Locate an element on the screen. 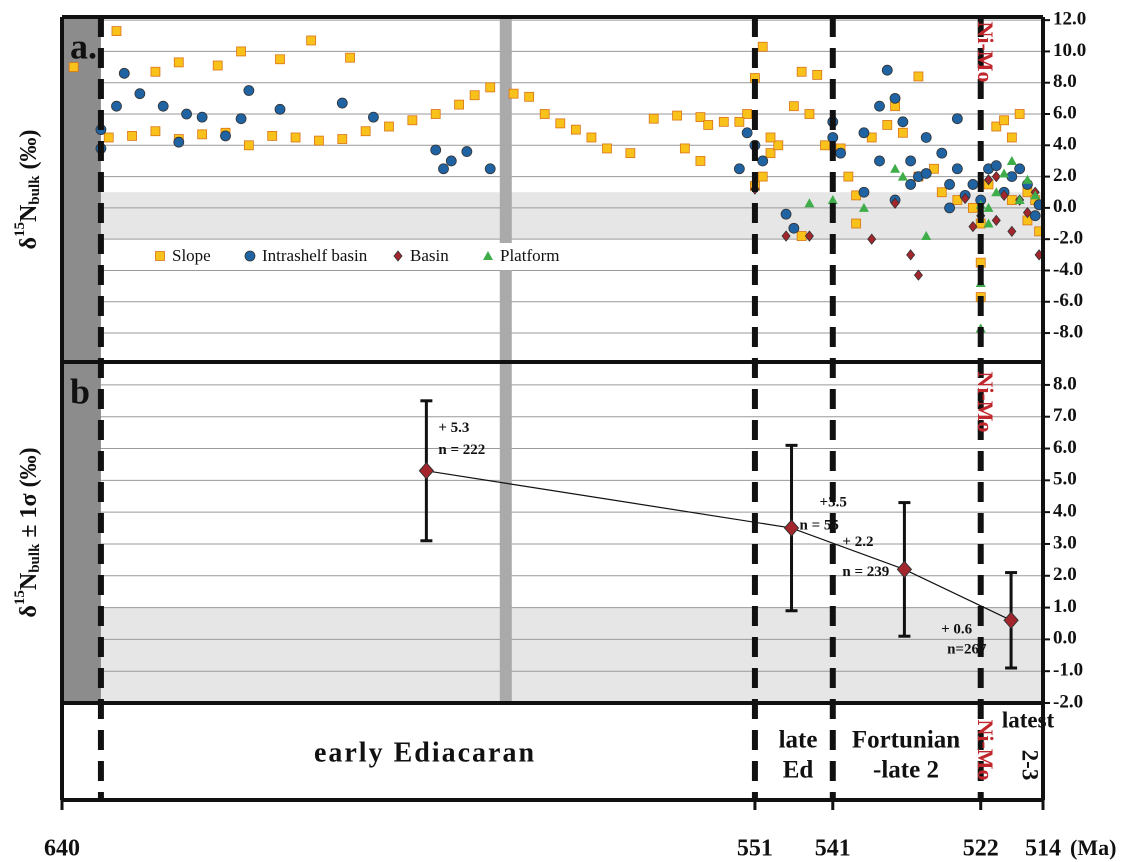 Image resolution: width=1133 pixels, height=862 pixels. y-tick-label: 0.0 is located at coordinates (1065, 206).